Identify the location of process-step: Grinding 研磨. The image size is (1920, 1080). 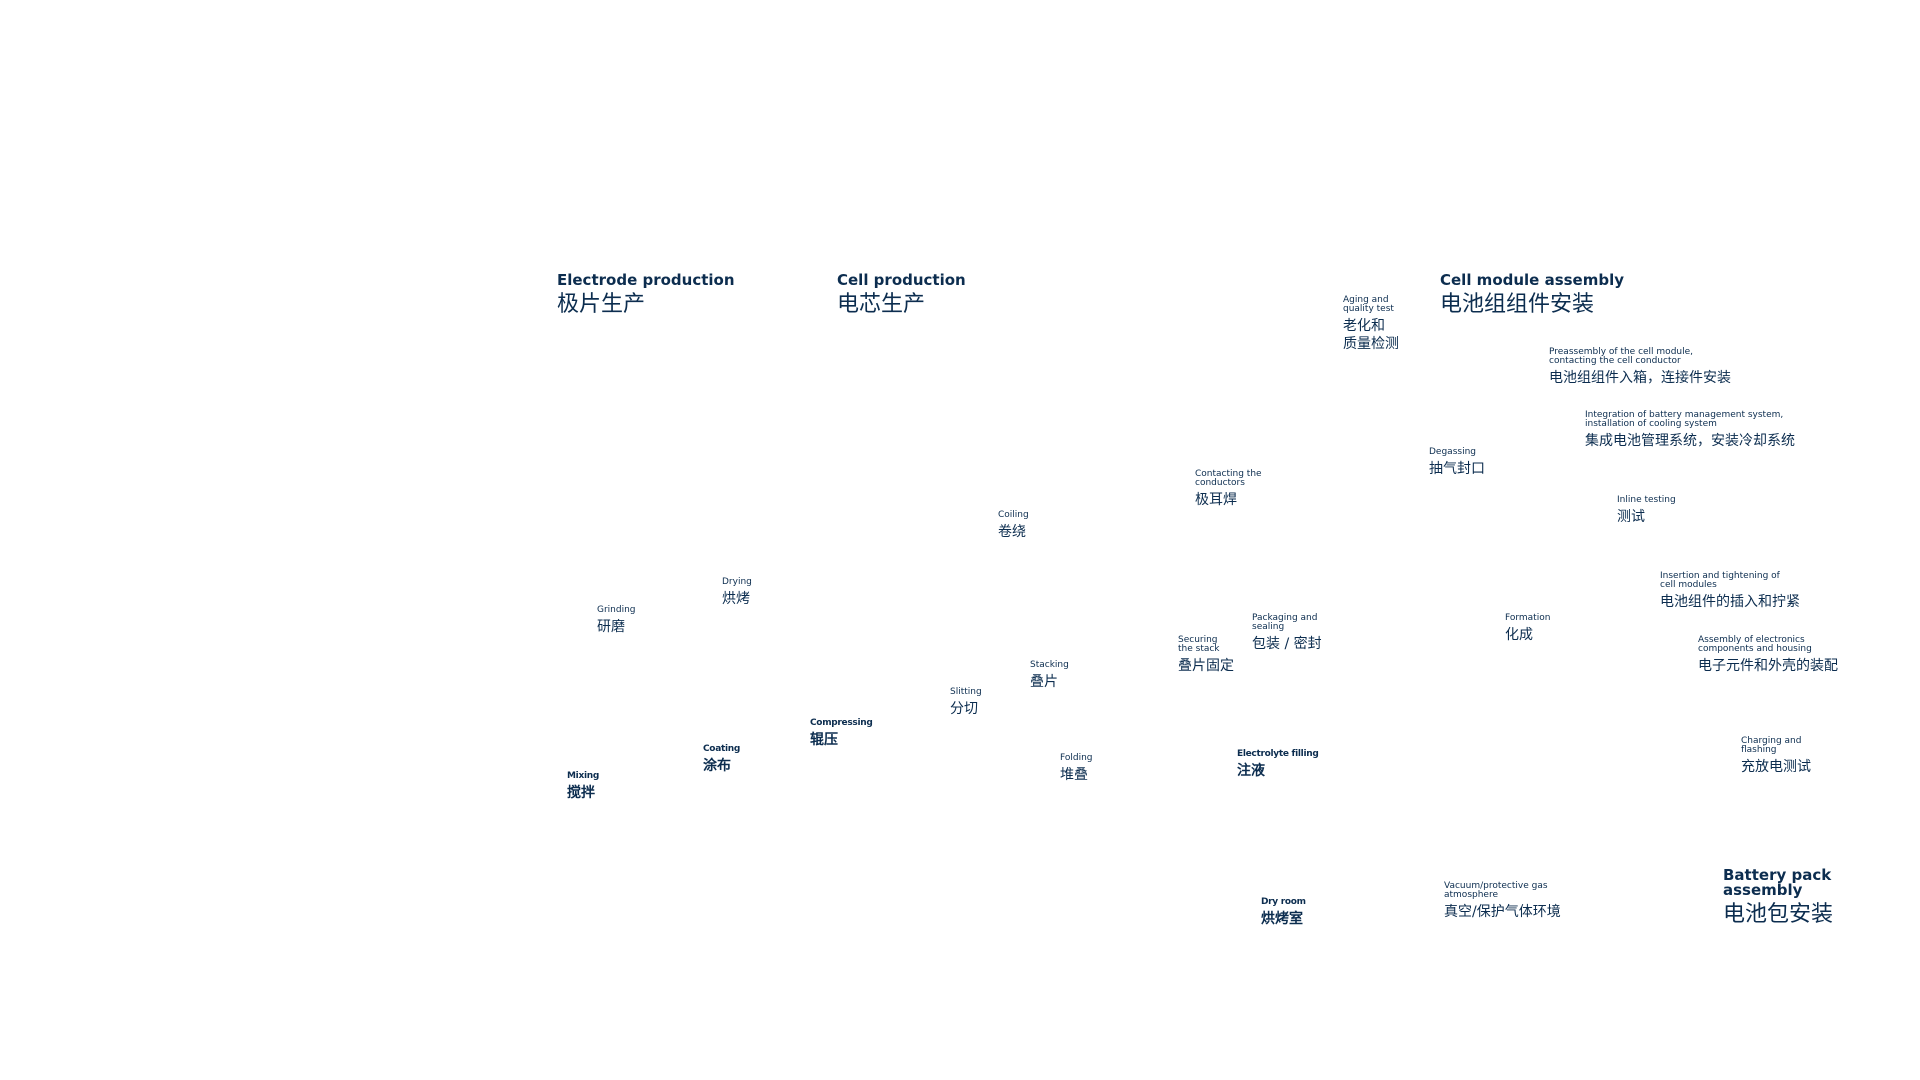
(616, 621).